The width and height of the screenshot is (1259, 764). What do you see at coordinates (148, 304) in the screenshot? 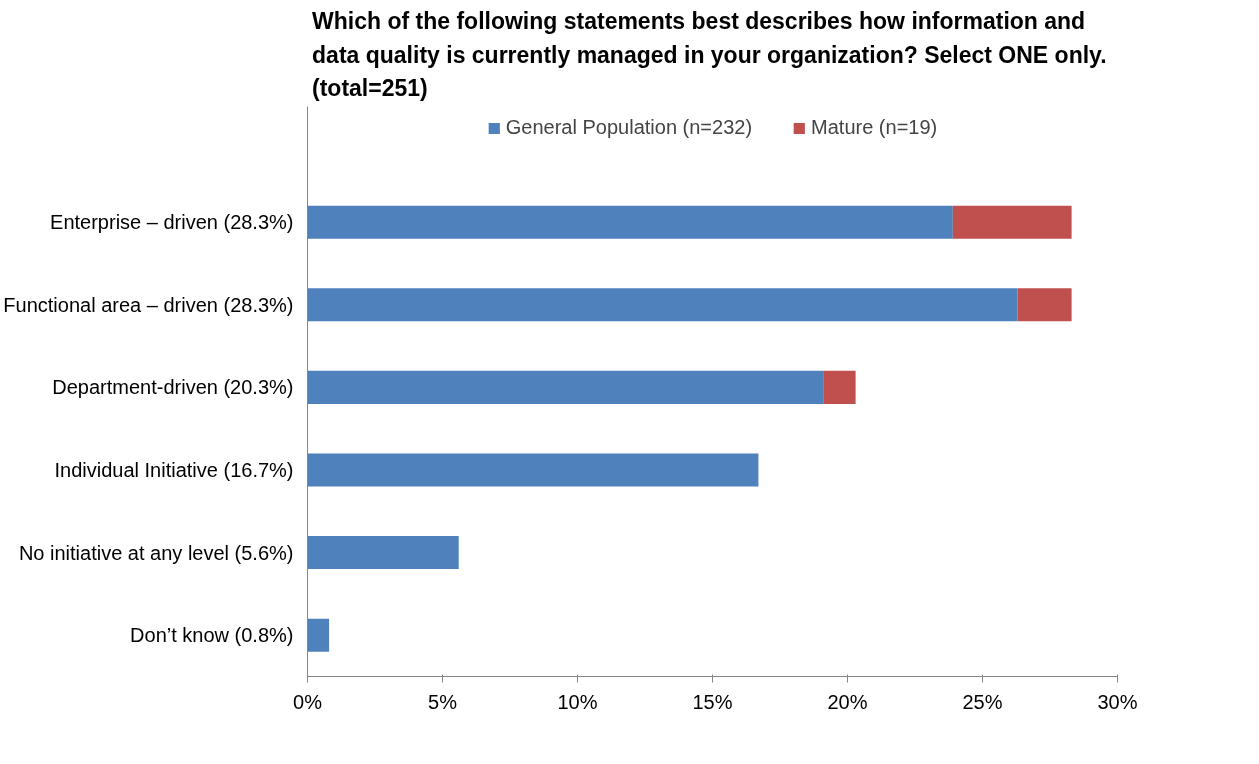
I see `y-tick-label: Functional area – driven (28.3%)` at bounding box center [148, 304].